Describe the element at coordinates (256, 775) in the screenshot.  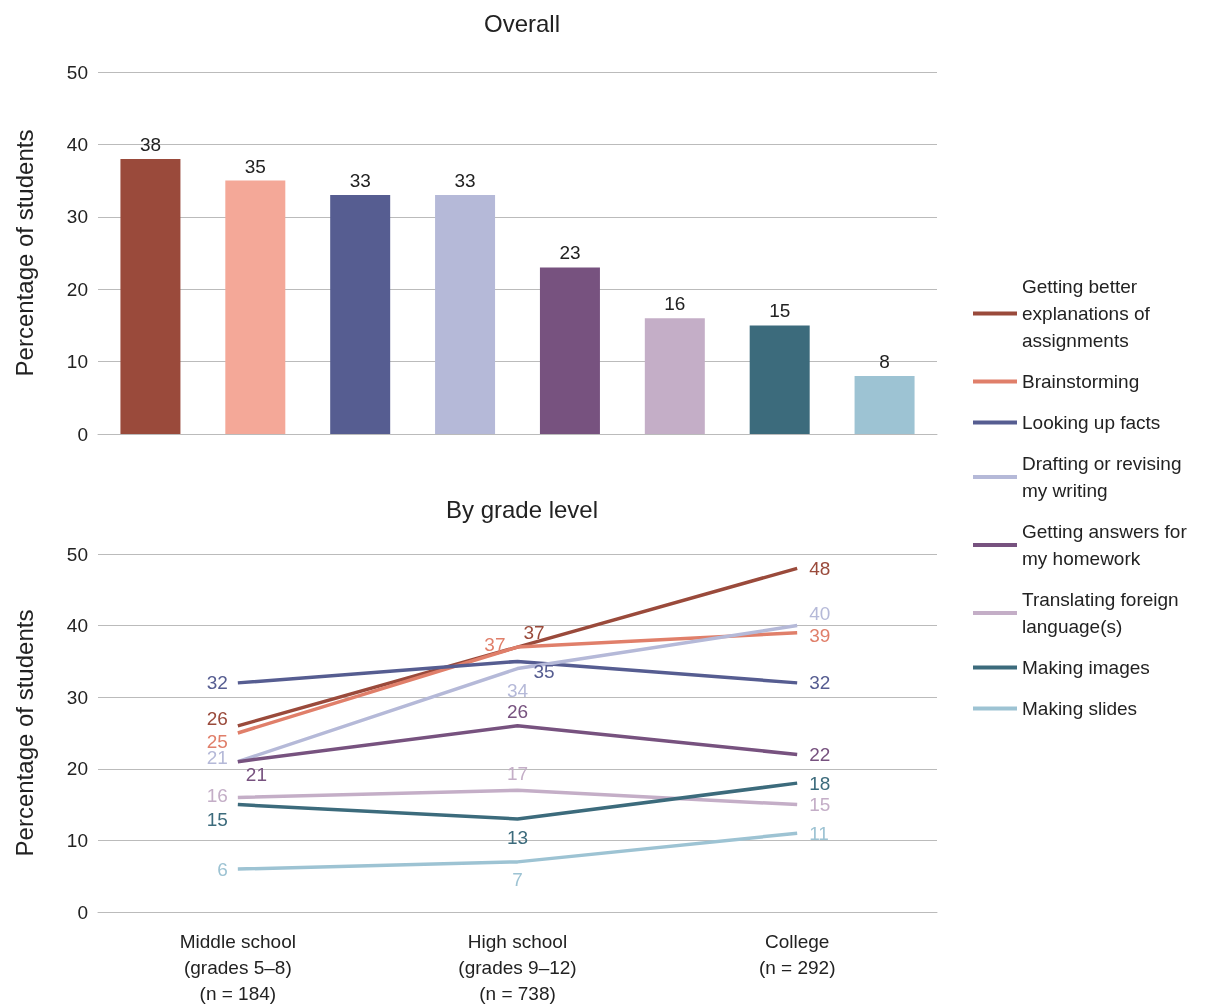
I see `data-label: 21` at that location.